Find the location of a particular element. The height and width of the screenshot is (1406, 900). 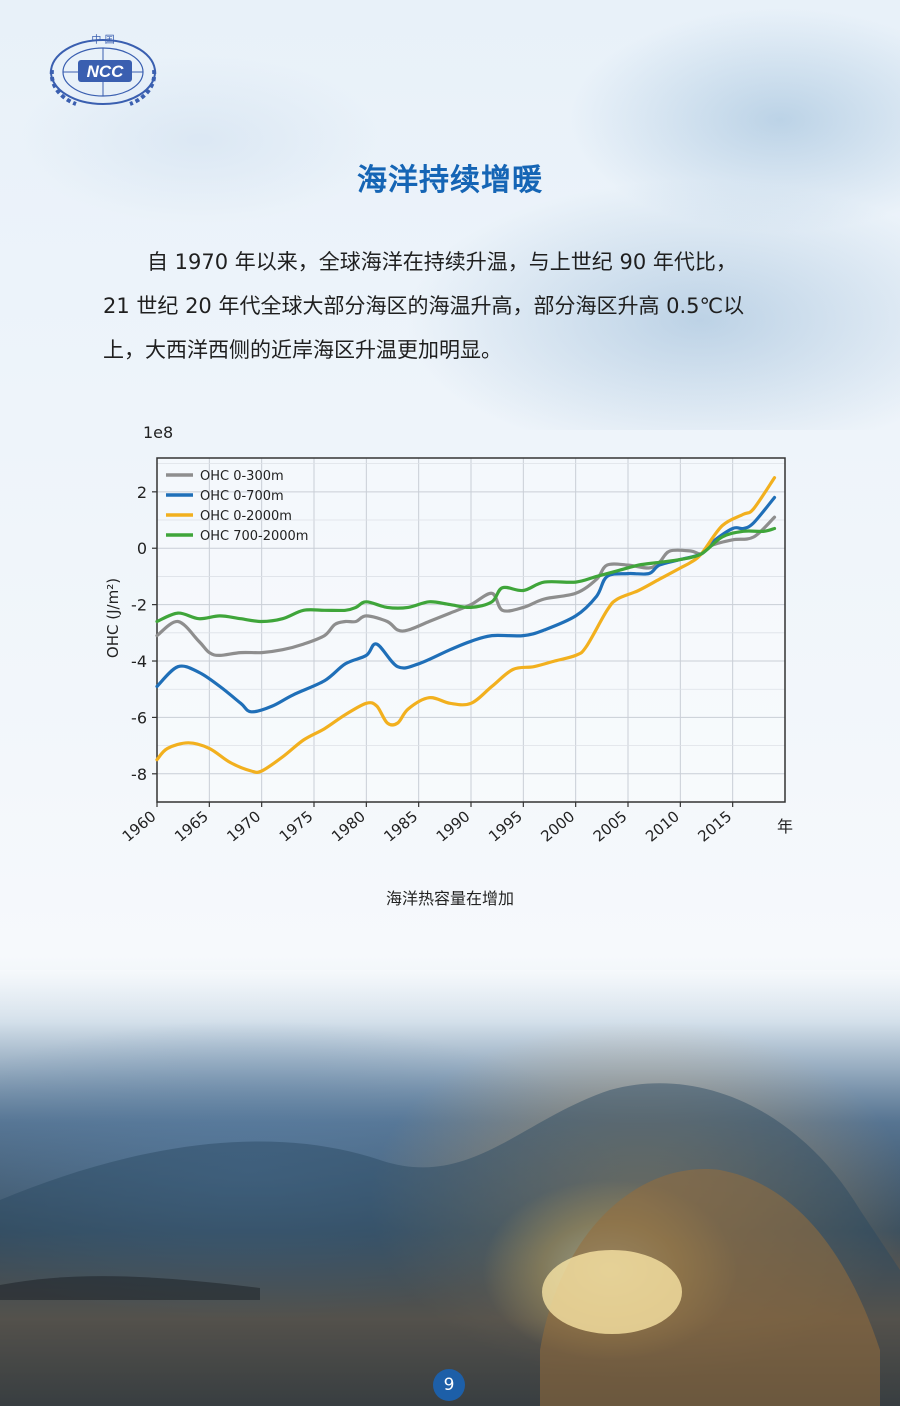

chart-series is located at coordinates (466, 625).